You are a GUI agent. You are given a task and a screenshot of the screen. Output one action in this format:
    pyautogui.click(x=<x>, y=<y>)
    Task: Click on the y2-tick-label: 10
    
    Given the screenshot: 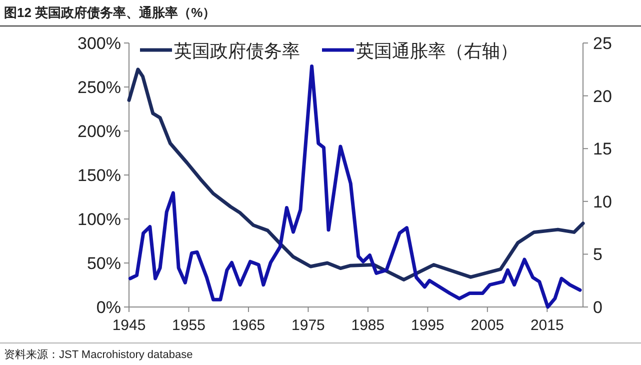 What is the action you would take?
    pyautogui.click(x=602, y=202)
    